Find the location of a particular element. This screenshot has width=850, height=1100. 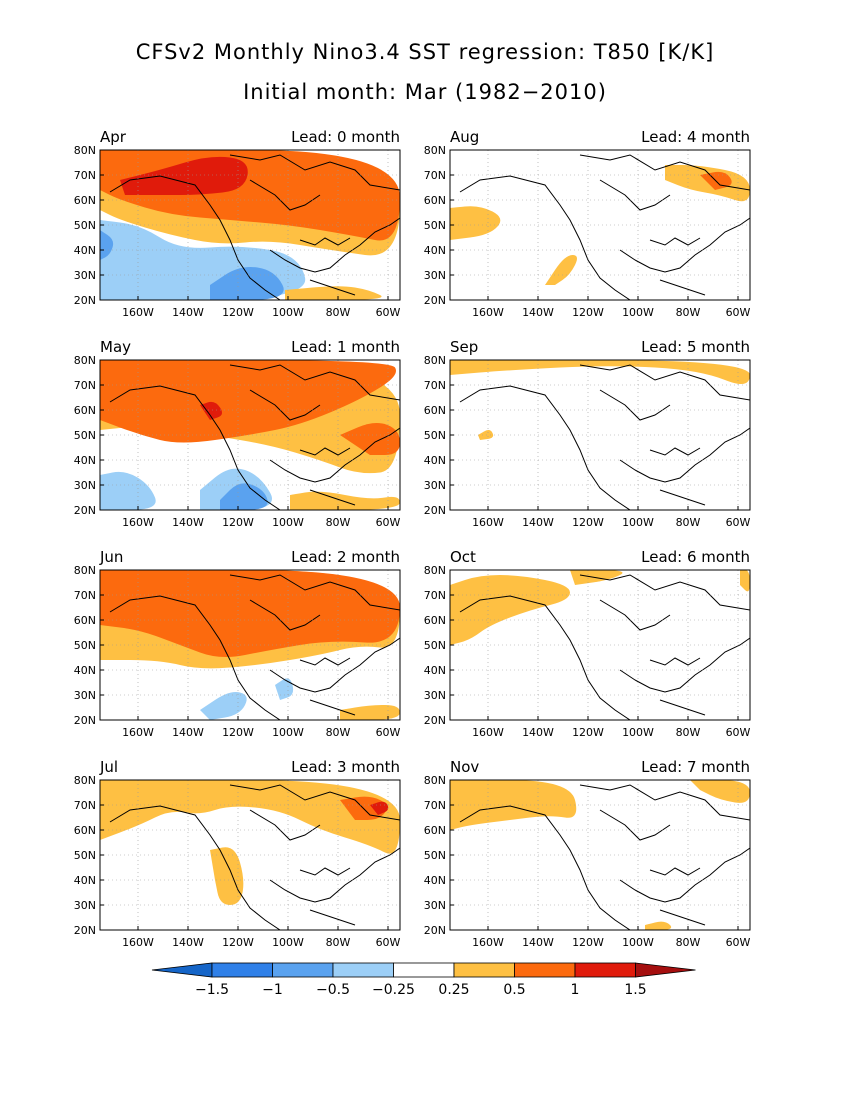

panel-month: Nov is located at coordinates (464, 767).